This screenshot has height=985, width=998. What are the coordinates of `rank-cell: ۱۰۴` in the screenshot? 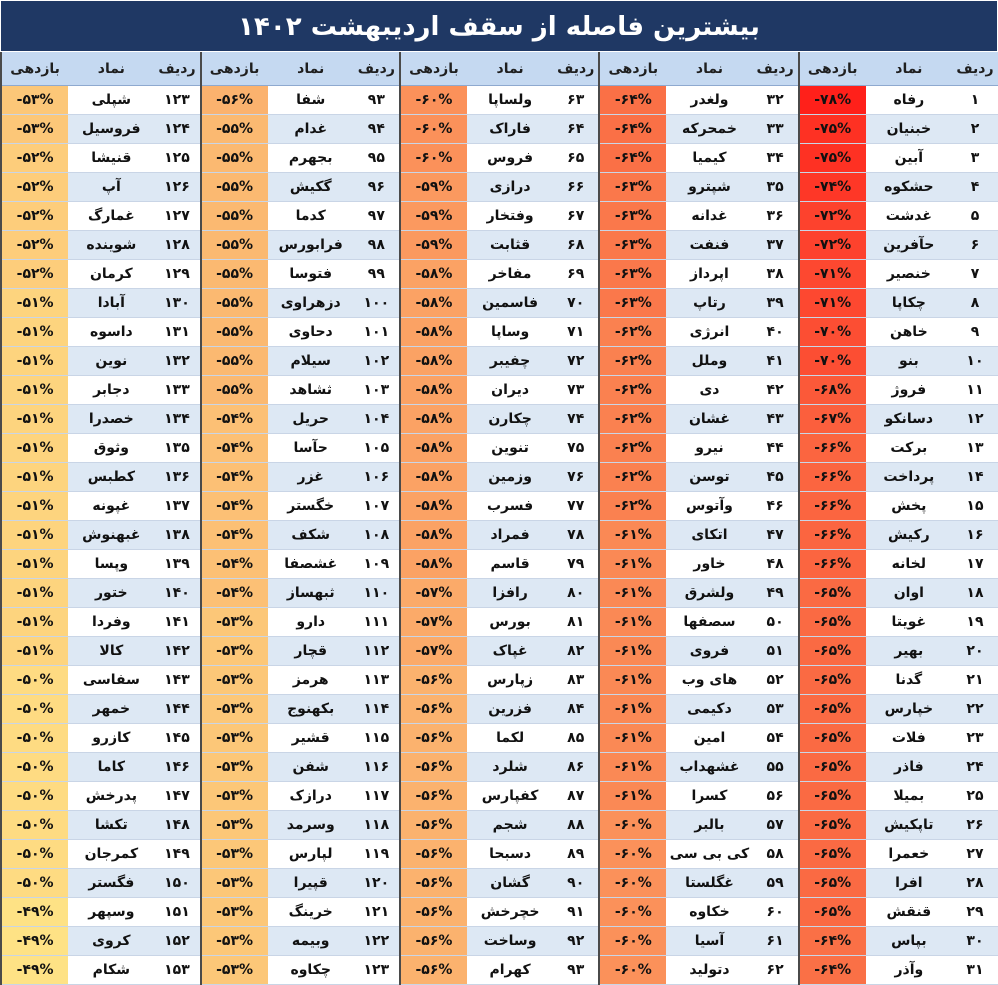 It's located at (376, 419).